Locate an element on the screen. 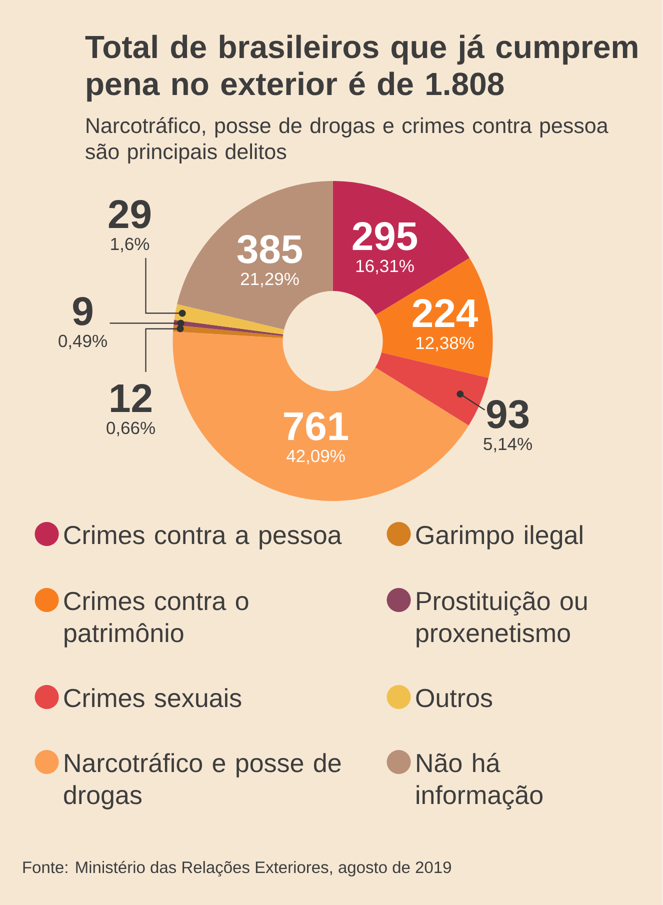  chart-subtitle: Narcotráfico, posse de drogas e crimes contra pessoa são principais delitos is located at coordinates (347, 140).